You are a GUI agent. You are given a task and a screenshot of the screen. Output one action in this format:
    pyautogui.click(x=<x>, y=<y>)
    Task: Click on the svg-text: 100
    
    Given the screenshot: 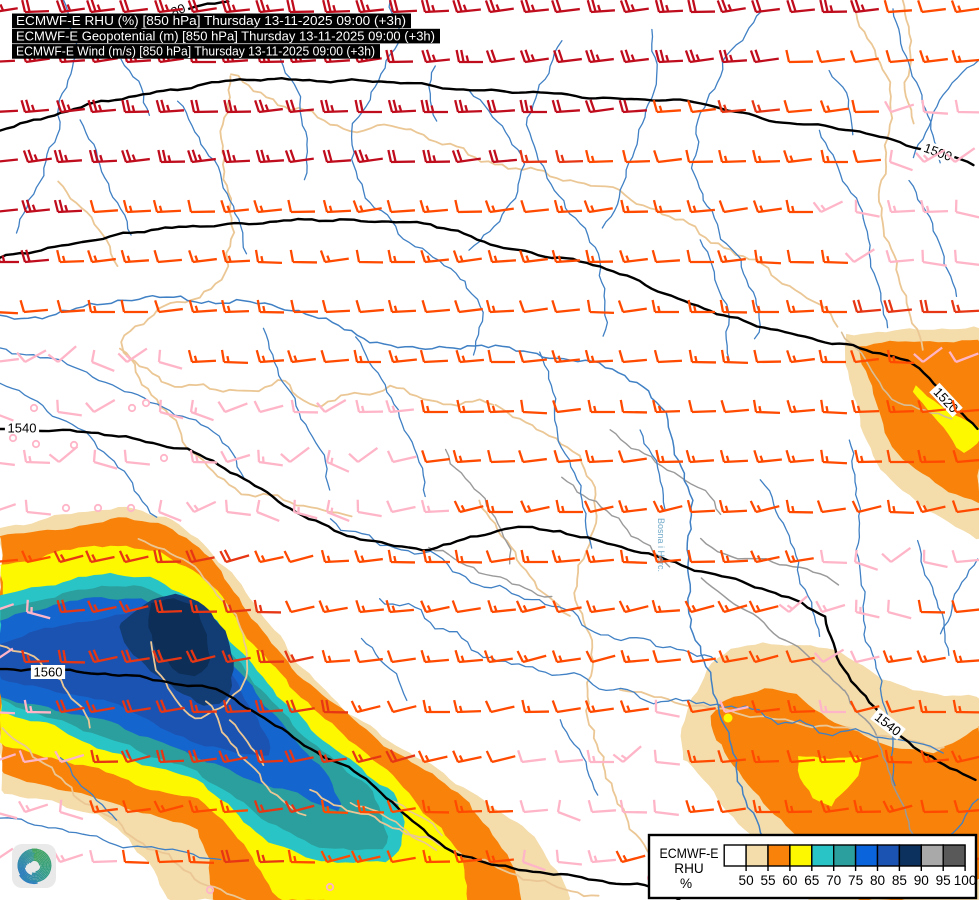 What is the action you would take?
    pyautogui.click(x=965, y=880)
    